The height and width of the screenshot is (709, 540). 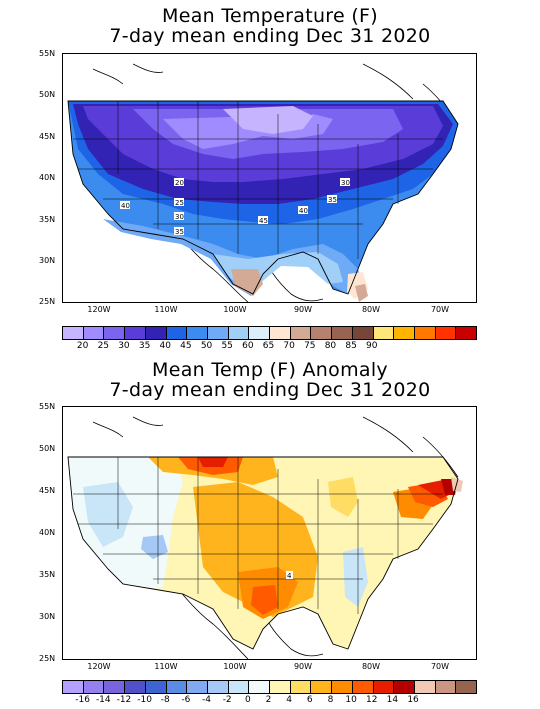 I want to click on lon-label: 80W, so click(x=371, y=309).